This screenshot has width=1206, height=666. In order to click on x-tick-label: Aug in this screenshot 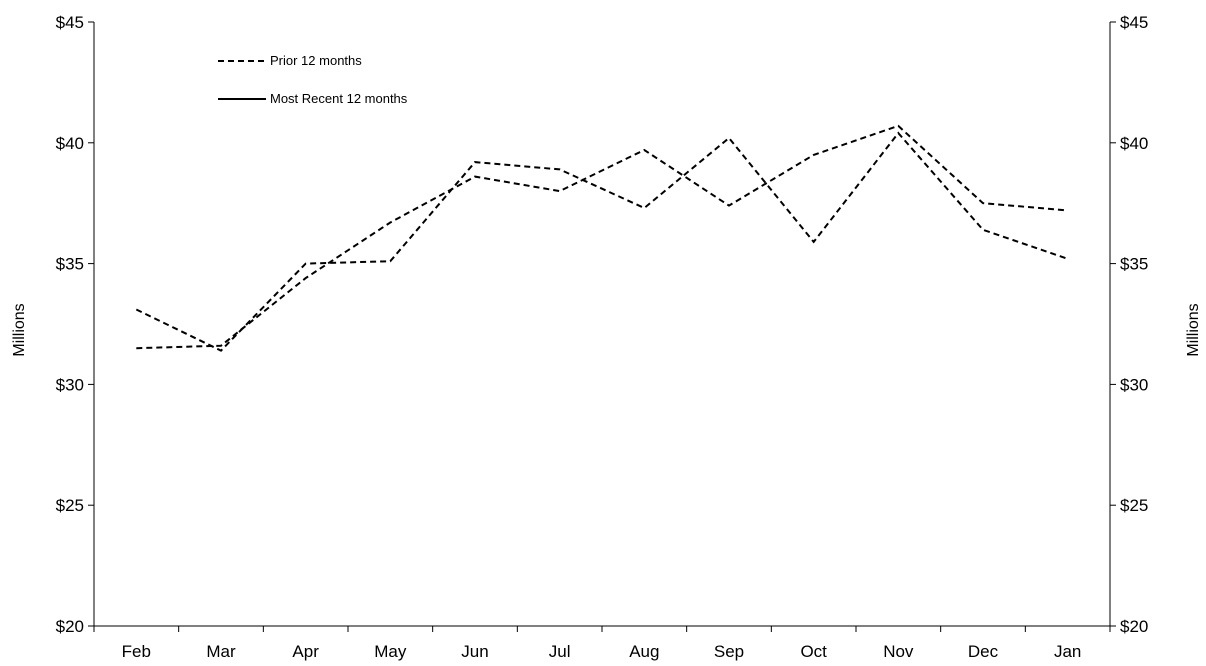, I will do `click(644, 651)`.